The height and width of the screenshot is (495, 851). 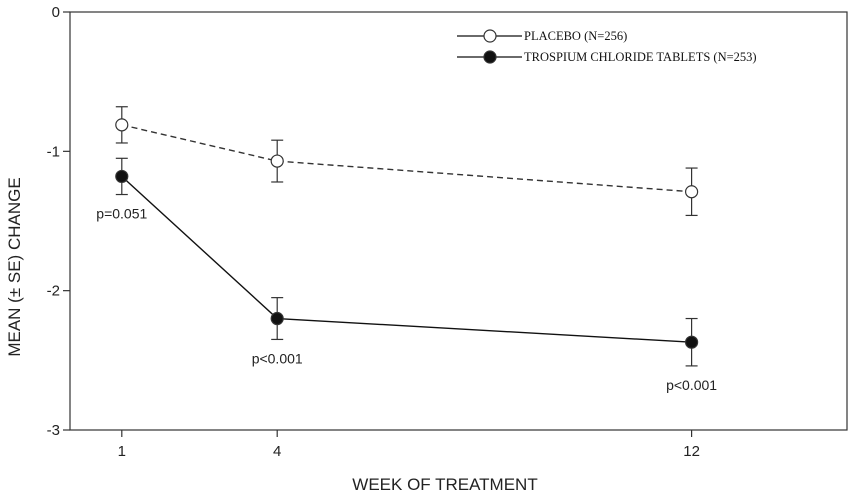 I want to click on legend-item: PLACEBO (N=256), so click(x=542, y=36).